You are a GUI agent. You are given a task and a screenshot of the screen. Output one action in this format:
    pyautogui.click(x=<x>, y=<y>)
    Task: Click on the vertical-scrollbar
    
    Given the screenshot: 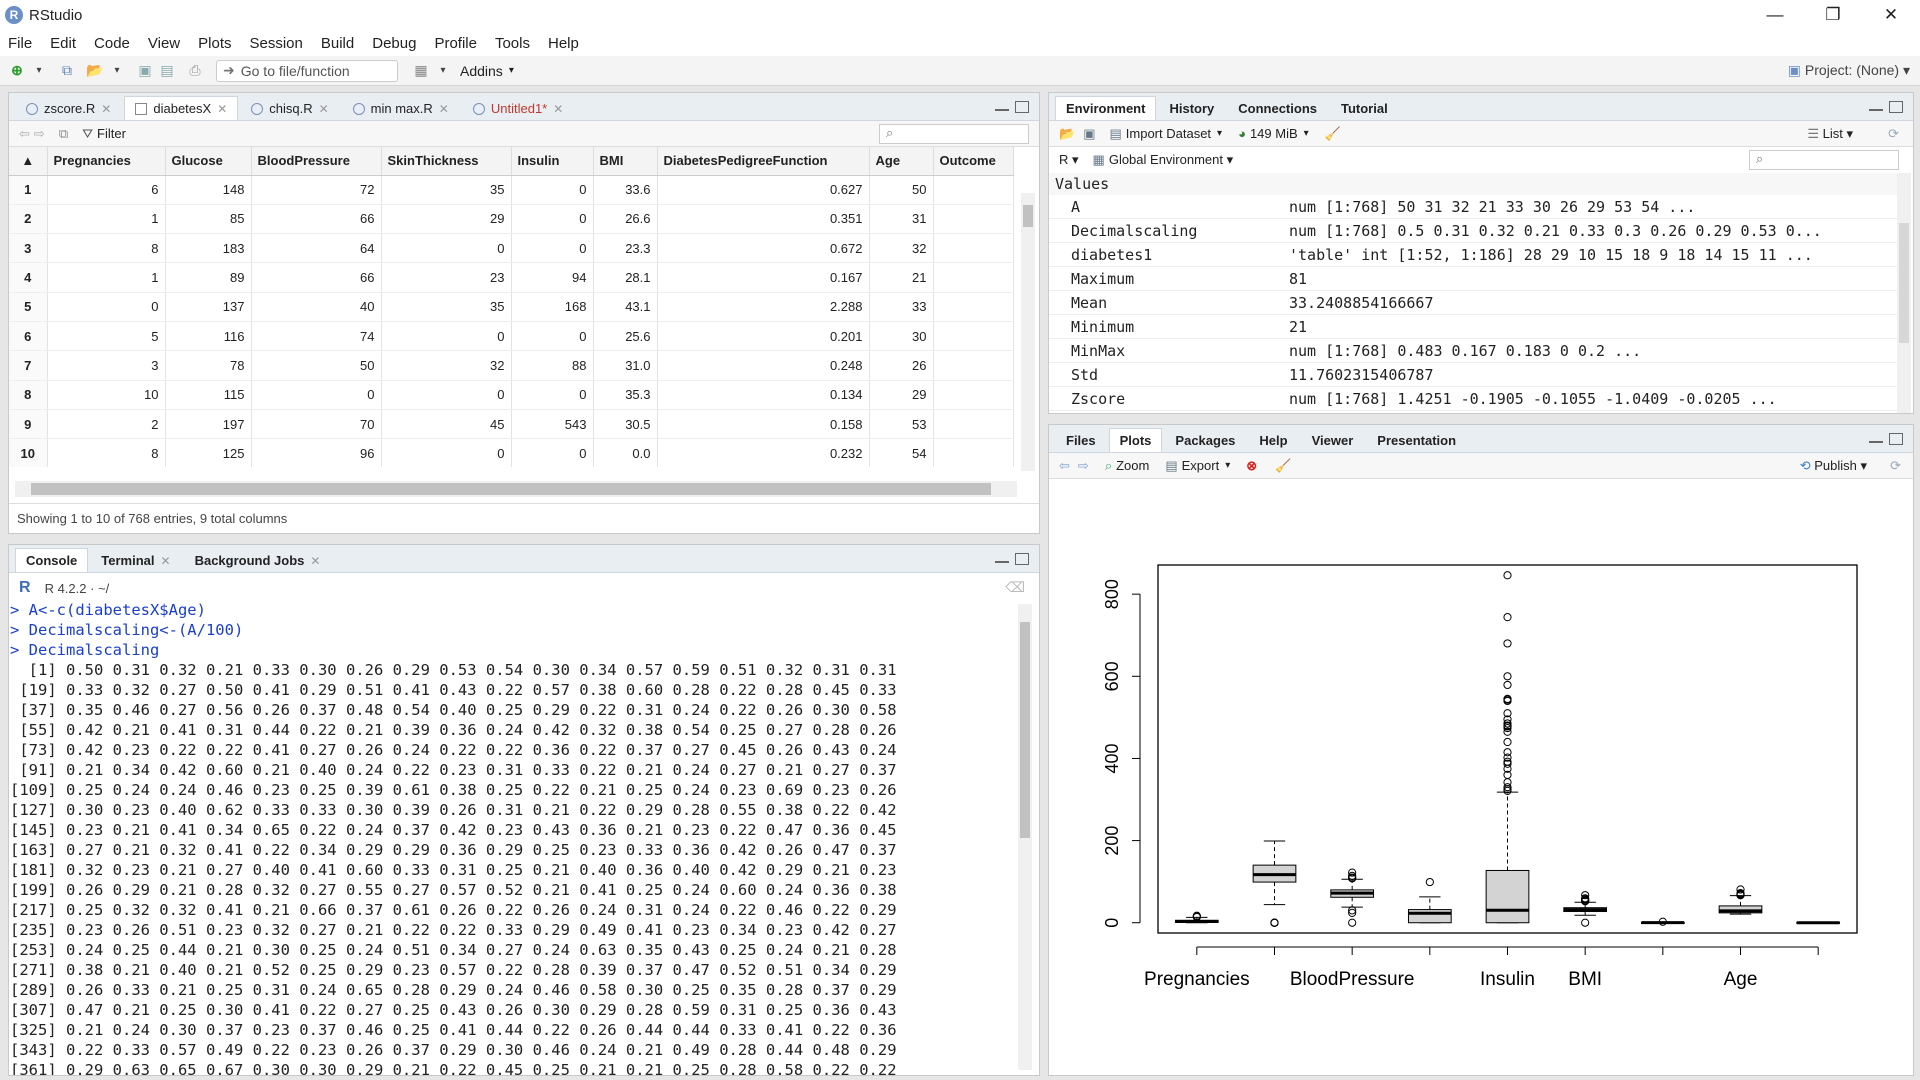 What is the action you would take?
    pyautogui.click(x=1028, y=332)
    